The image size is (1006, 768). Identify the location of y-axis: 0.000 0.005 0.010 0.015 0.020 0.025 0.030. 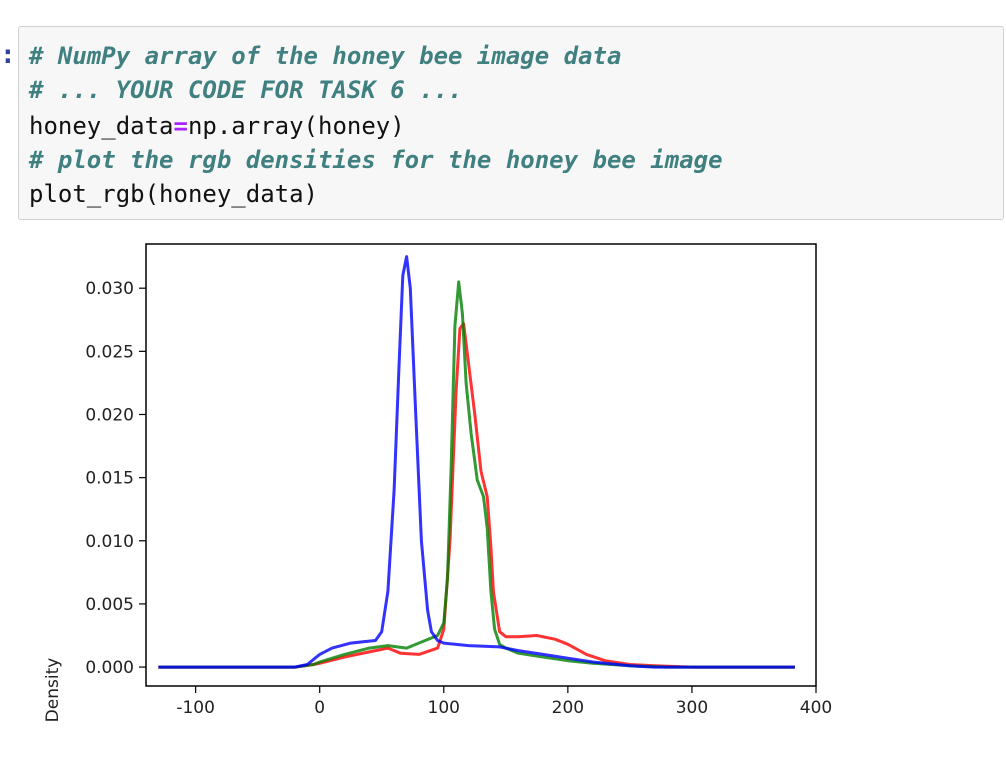
(115, 478).